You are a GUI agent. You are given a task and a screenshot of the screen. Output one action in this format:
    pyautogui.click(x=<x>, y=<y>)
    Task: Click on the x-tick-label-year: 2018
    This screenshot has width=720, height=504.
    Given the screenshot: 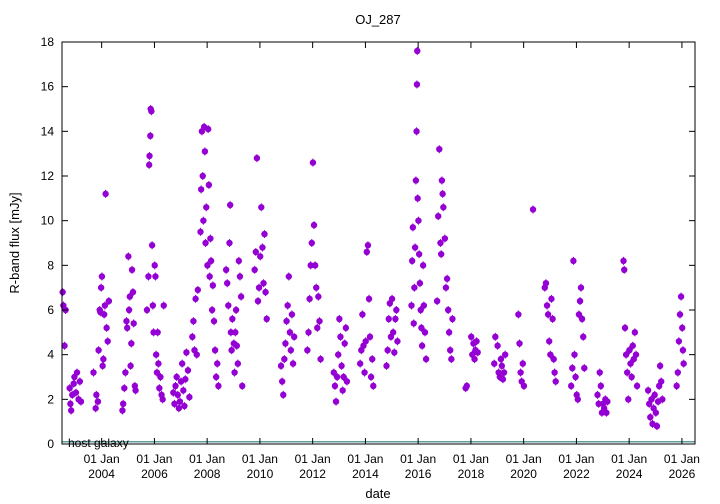 What is the action you would take?
    pyautogui.click(x=471, y=474)
    